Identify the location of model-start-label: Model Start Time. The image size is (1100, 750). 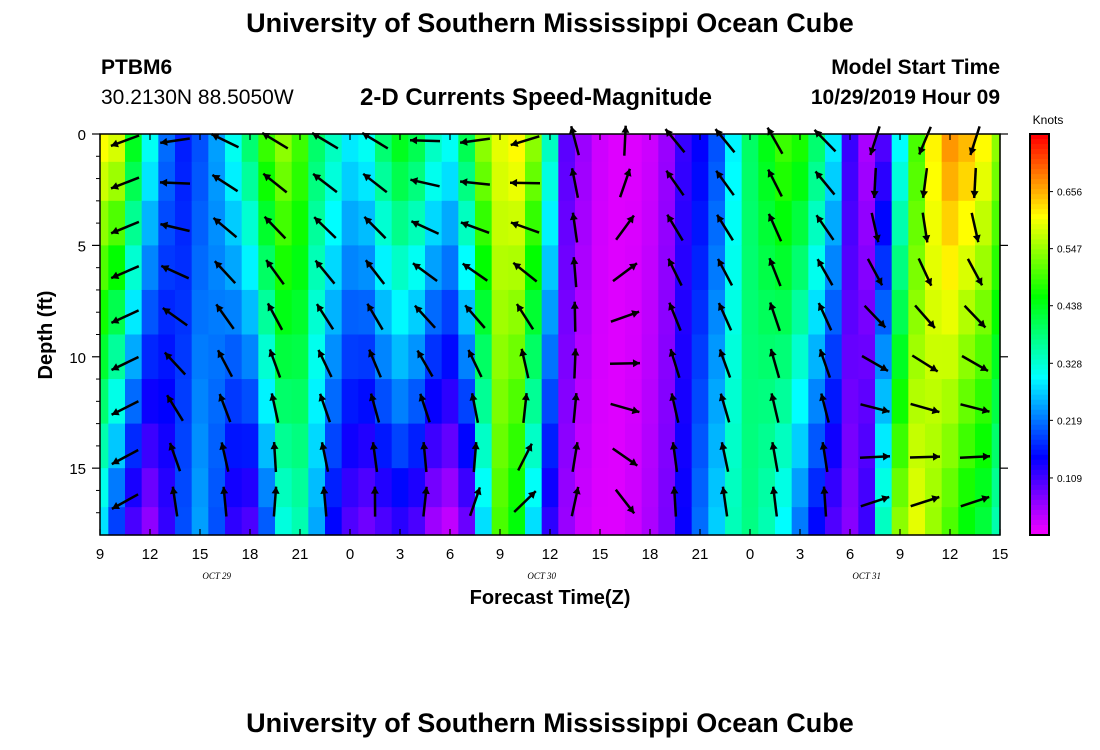
(915, 67).